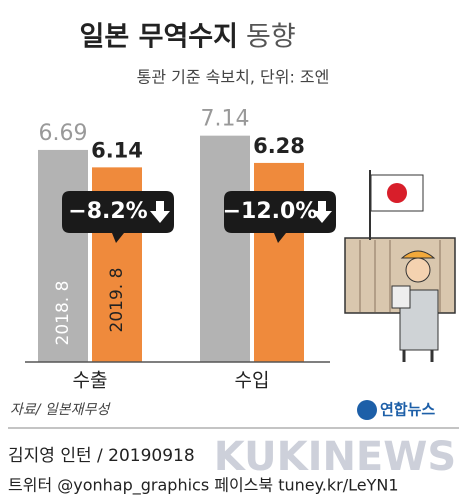  Describe the element at coordinates (107, 211) in the screenshot. I see `annotation: −8.2%` at that location.